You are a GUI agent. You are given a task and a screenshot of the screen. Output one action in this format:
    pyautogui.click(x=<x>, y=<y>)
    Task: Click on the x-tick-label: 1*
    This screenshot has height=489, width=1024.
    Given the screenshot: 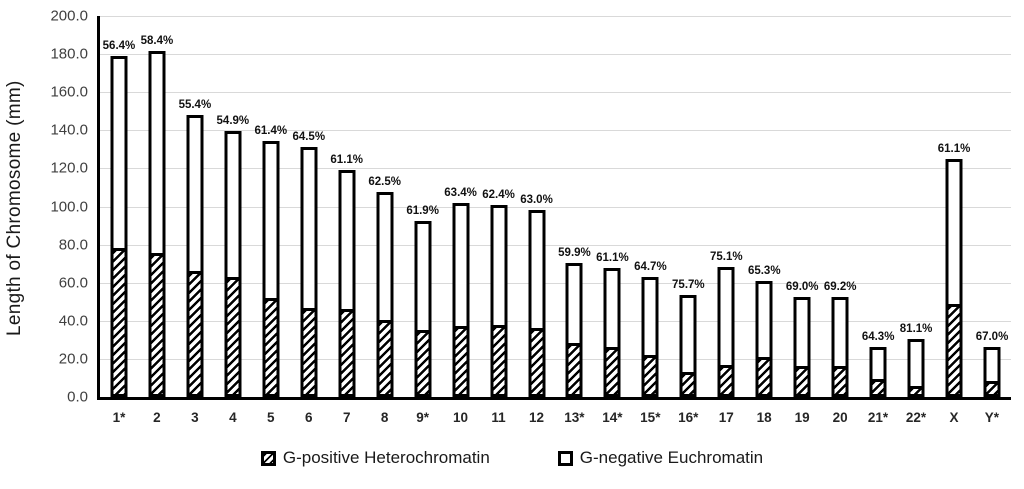 What is the action you would take?
    pyautogui.click(x=119, y=417)
    